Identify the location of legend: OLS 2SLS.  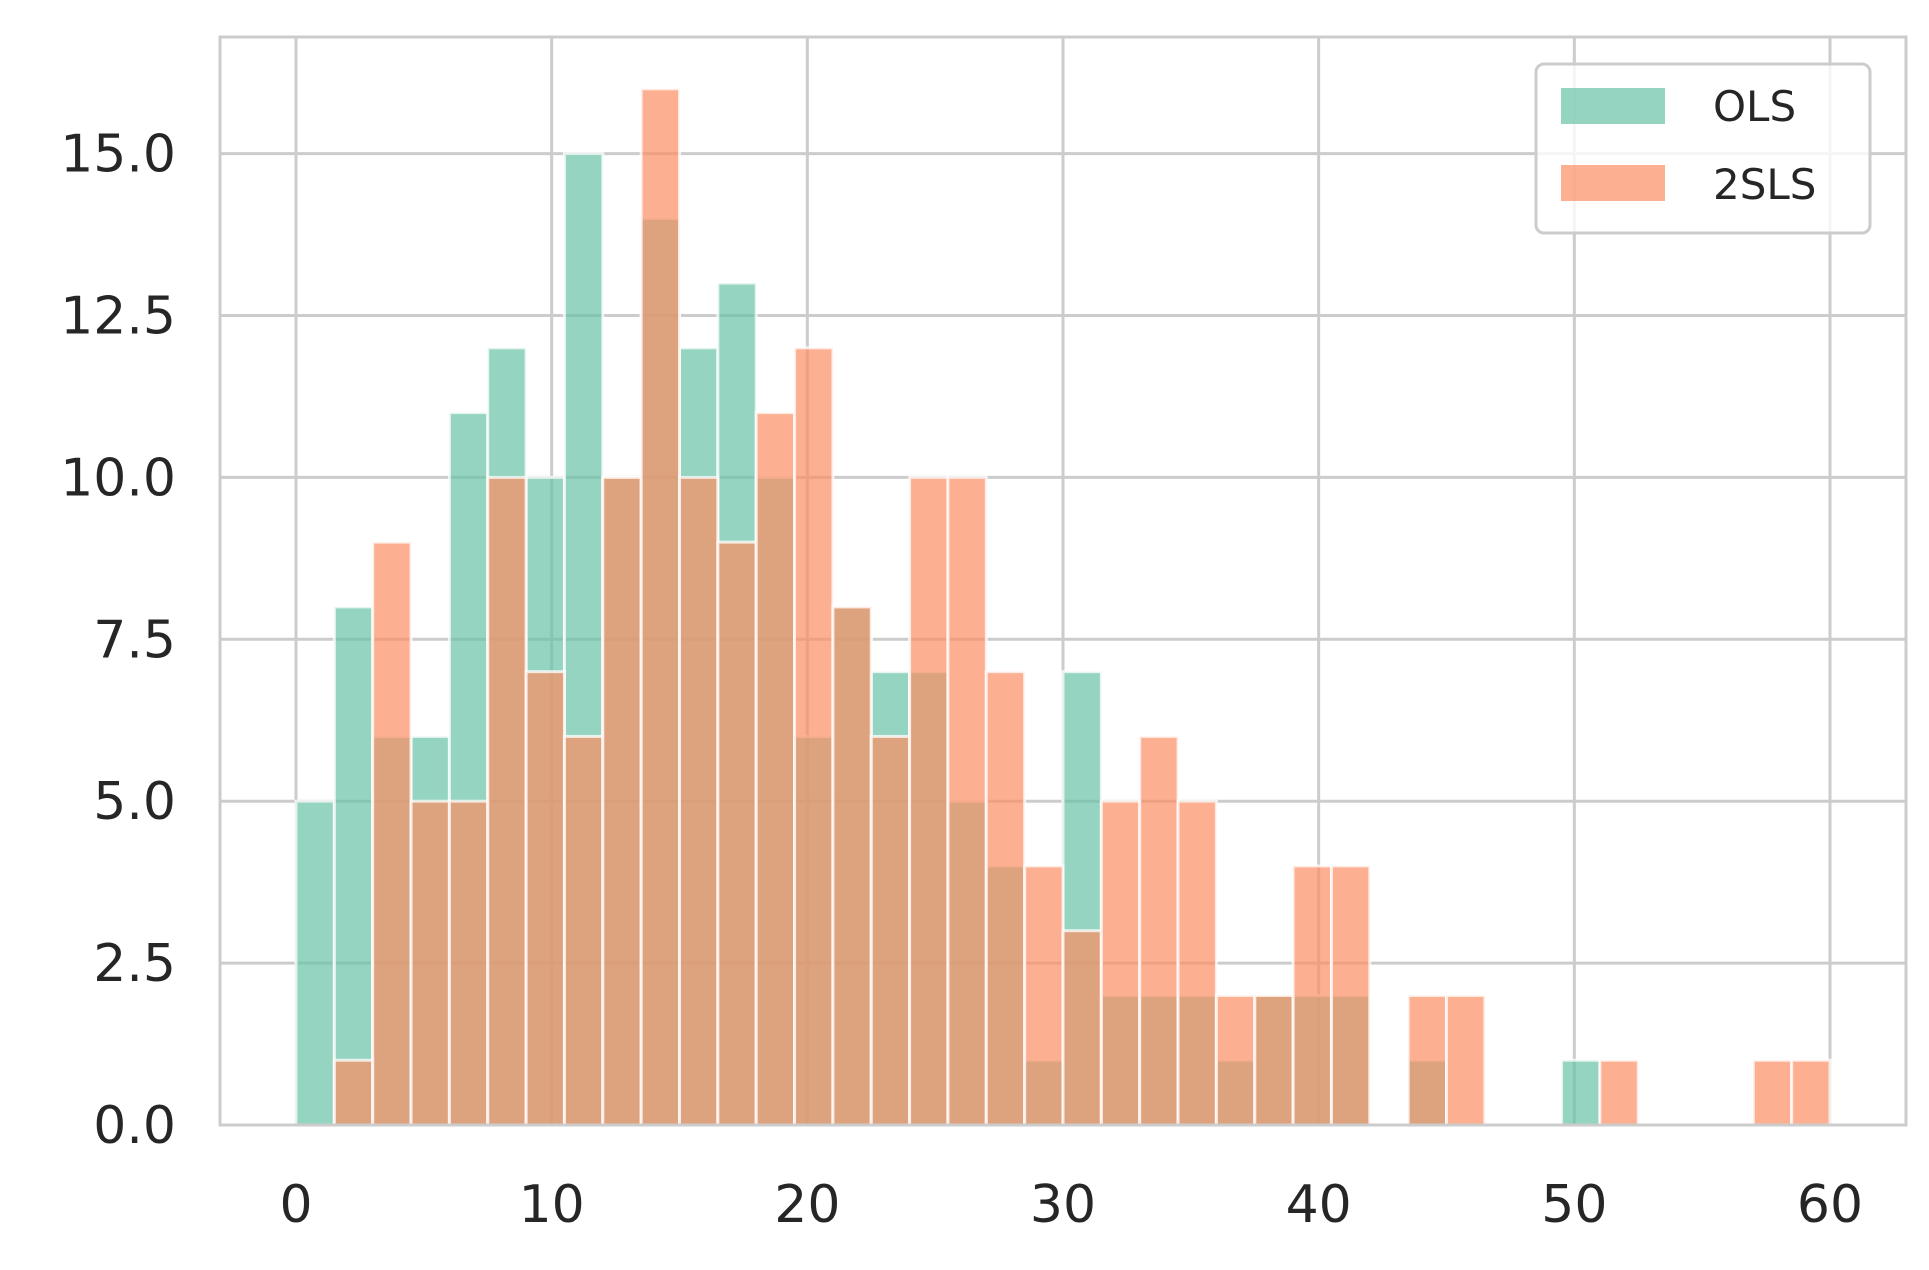
(1703, 148).